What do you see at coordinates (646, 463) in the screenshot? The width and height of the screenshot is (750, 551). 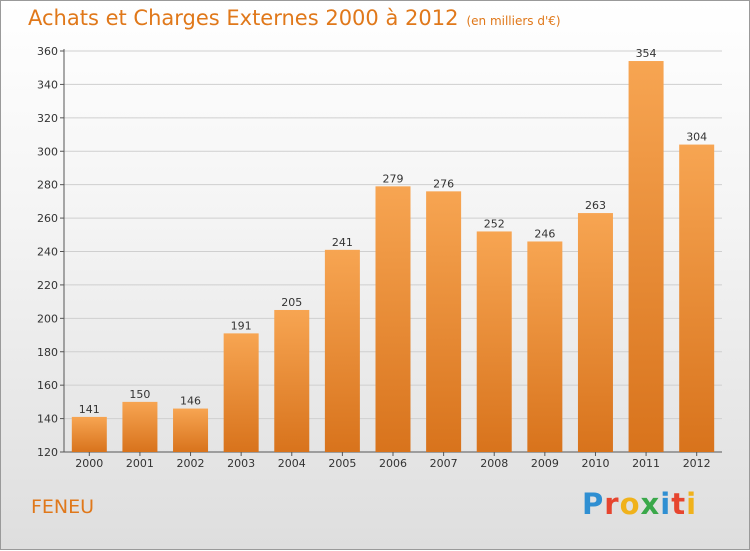 I see `x-tick-label: 2011` at bounding box center [646, 463].